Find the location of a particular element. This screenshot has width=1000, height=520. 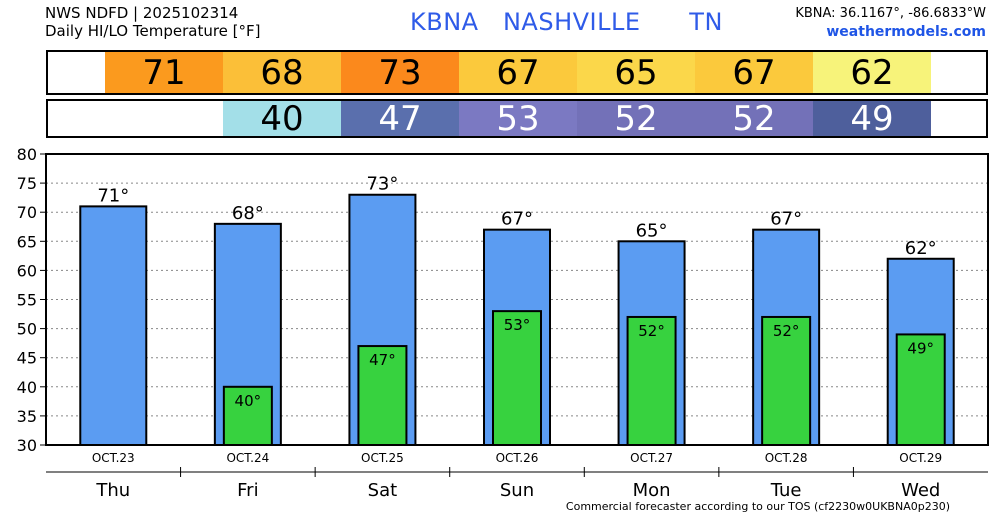

hi-bar-label: 65° is located at coordinates (652, 230).